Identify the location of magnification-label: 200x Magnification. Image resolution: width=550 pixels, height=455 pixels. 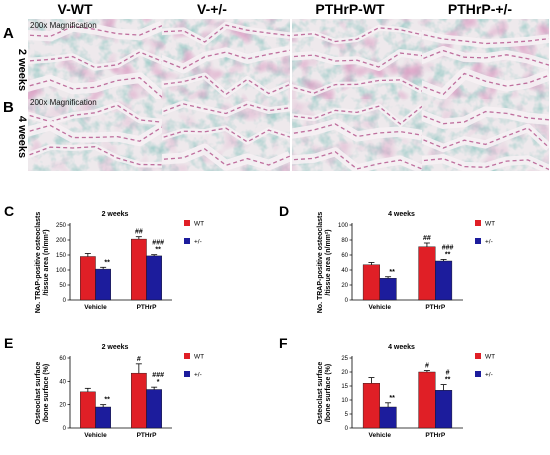
(63, 25).